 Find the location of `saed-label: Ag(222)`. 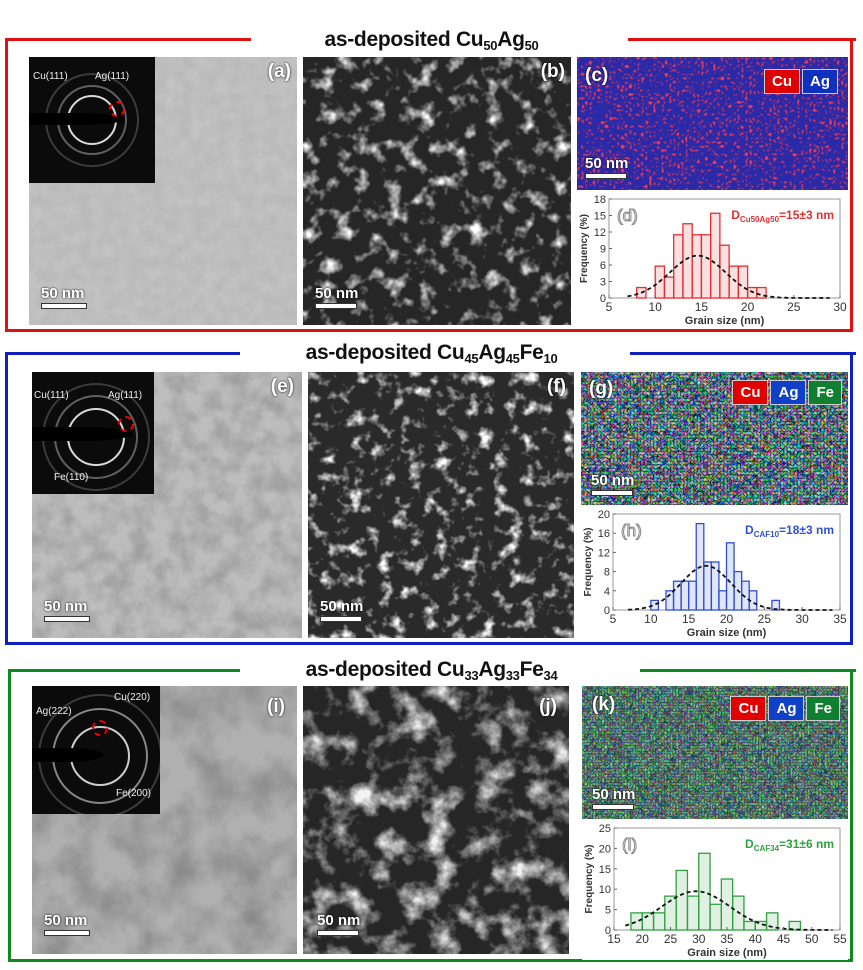

saed-label: Ag(222) is located at coordinates (54, 711).